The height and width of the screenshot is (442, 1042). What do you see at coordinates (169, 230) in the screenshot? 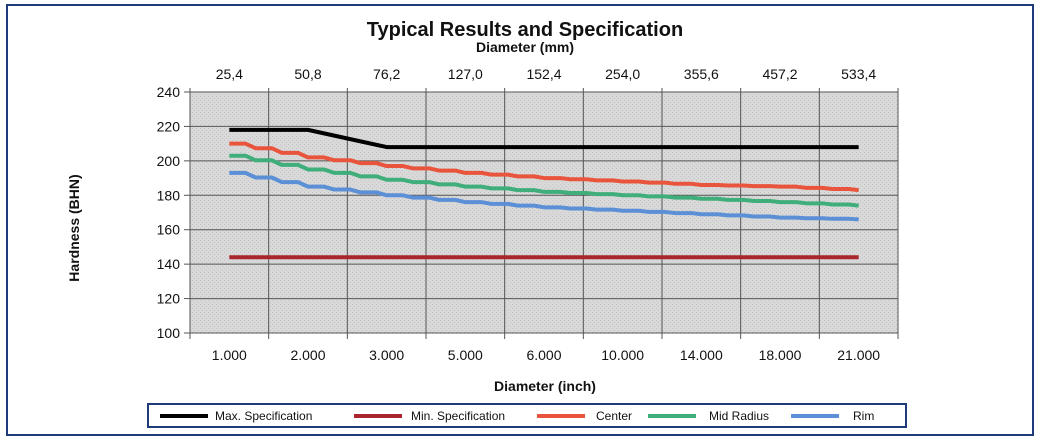
I see `y-tick-label: 160` at bounding box center [169, 230].